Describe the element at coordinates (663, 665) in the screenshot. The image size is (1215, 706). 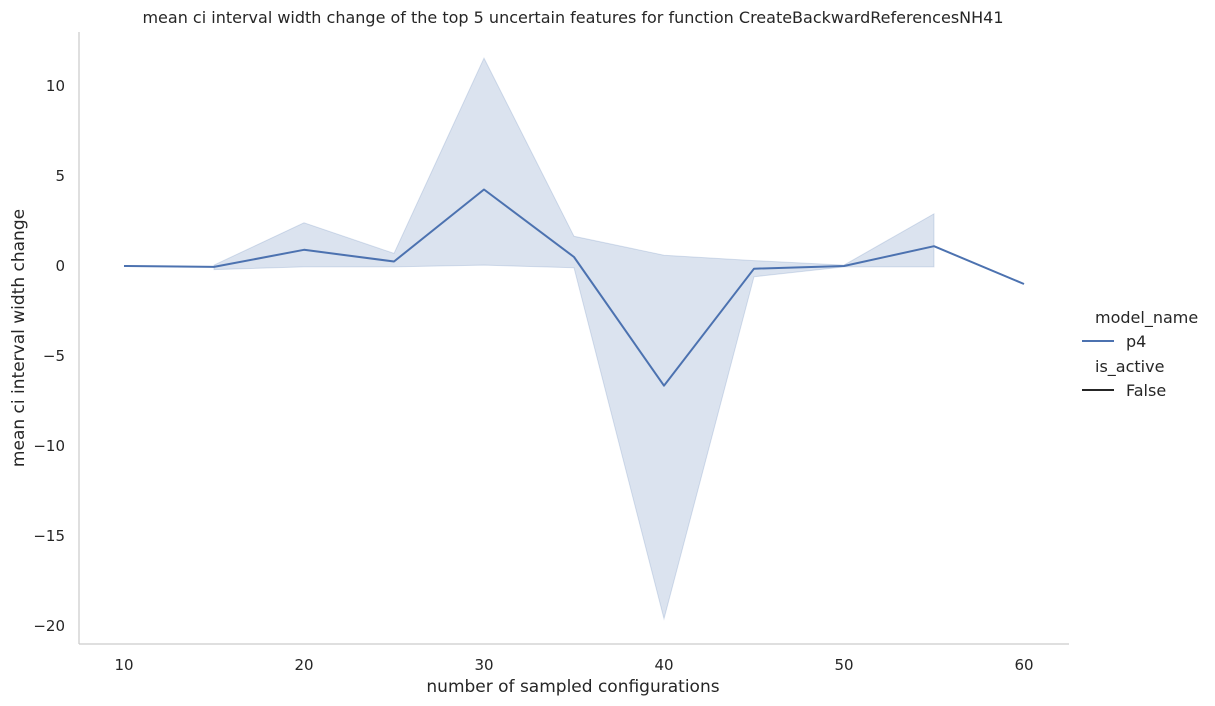
I see `x-tick-label: 40` at that location.